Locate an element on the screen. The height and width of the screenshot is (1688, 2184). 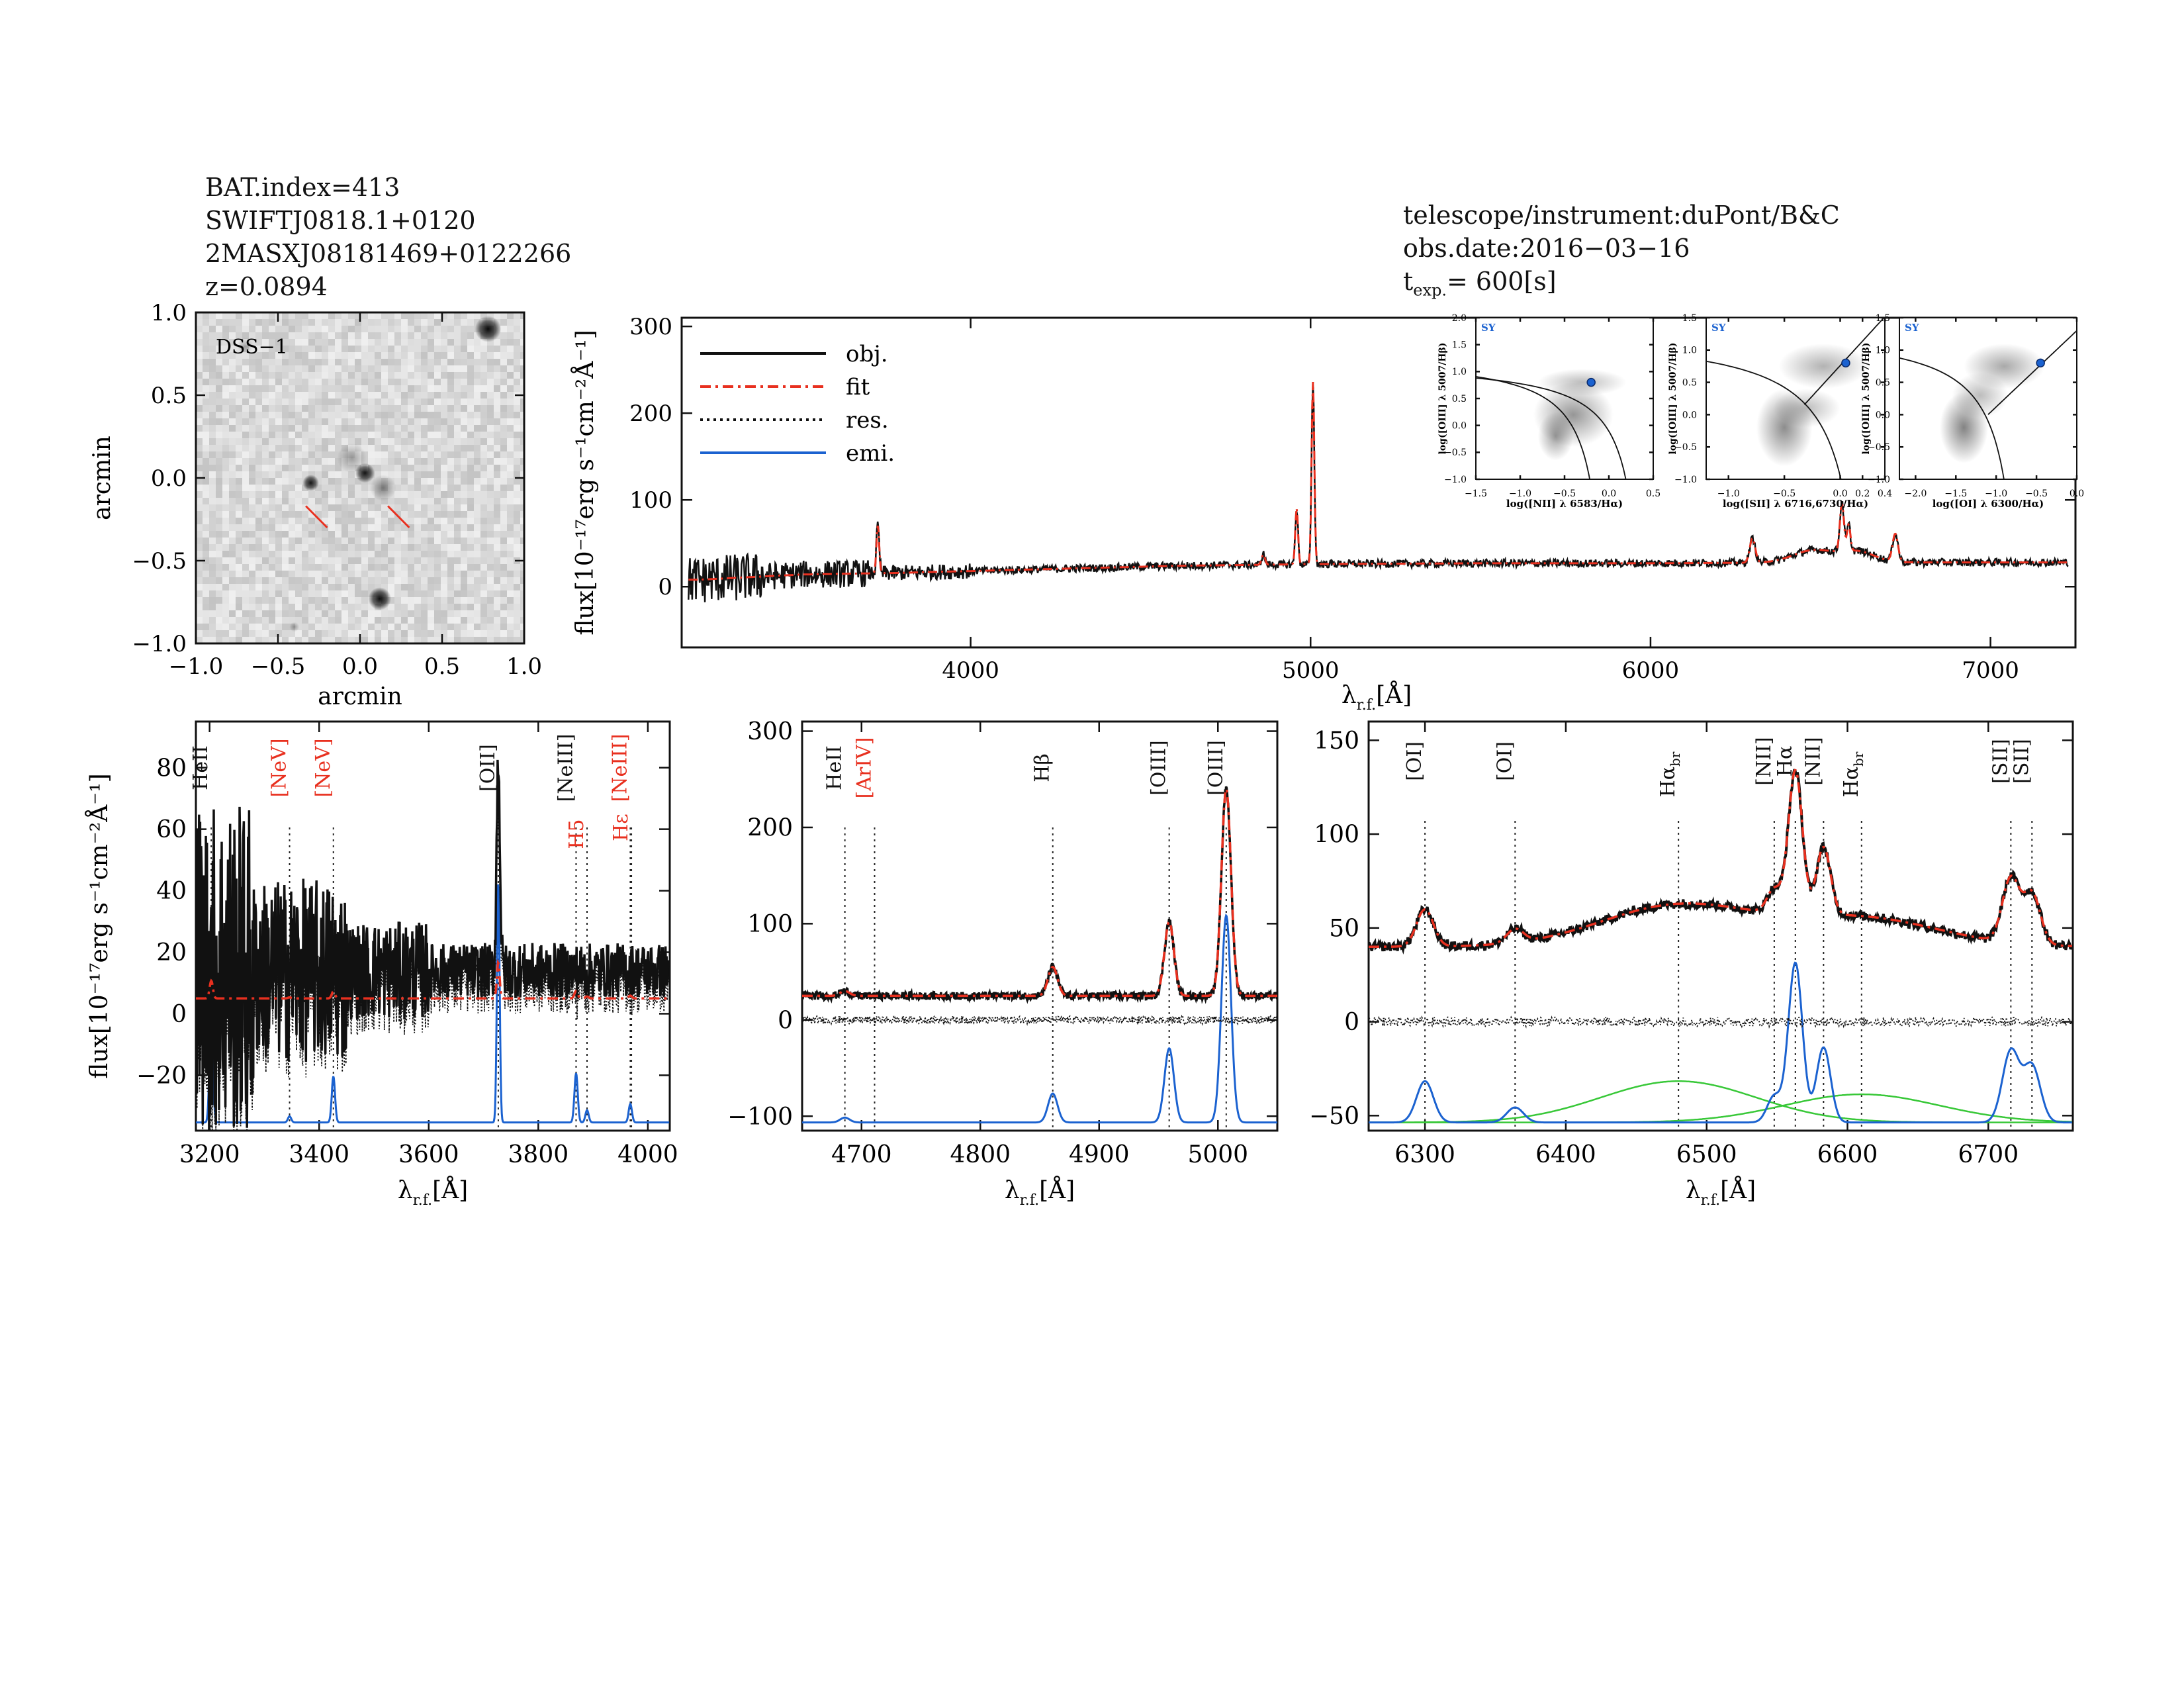
y-tick-label: −0.5 is located at coordinates (159, 561).